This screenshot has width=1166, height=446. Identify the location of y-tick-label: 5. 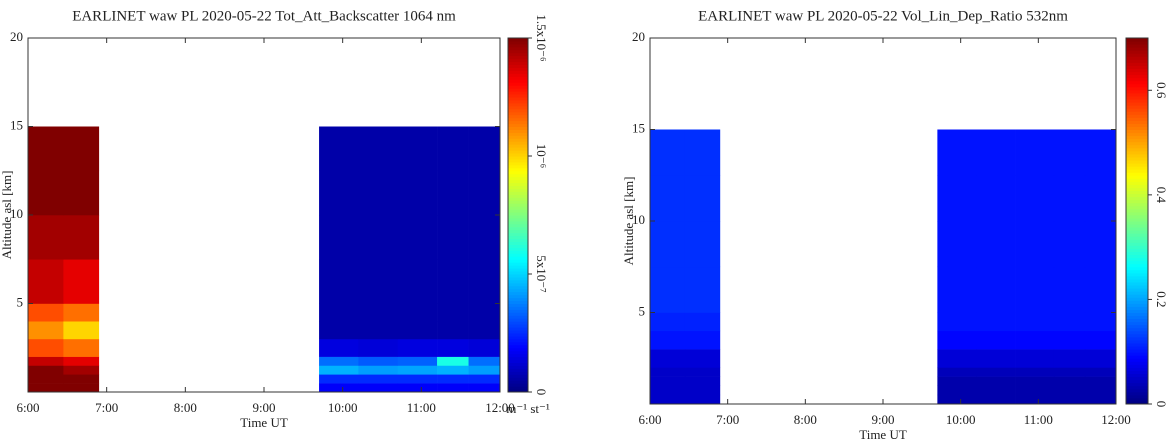
(642, 310).